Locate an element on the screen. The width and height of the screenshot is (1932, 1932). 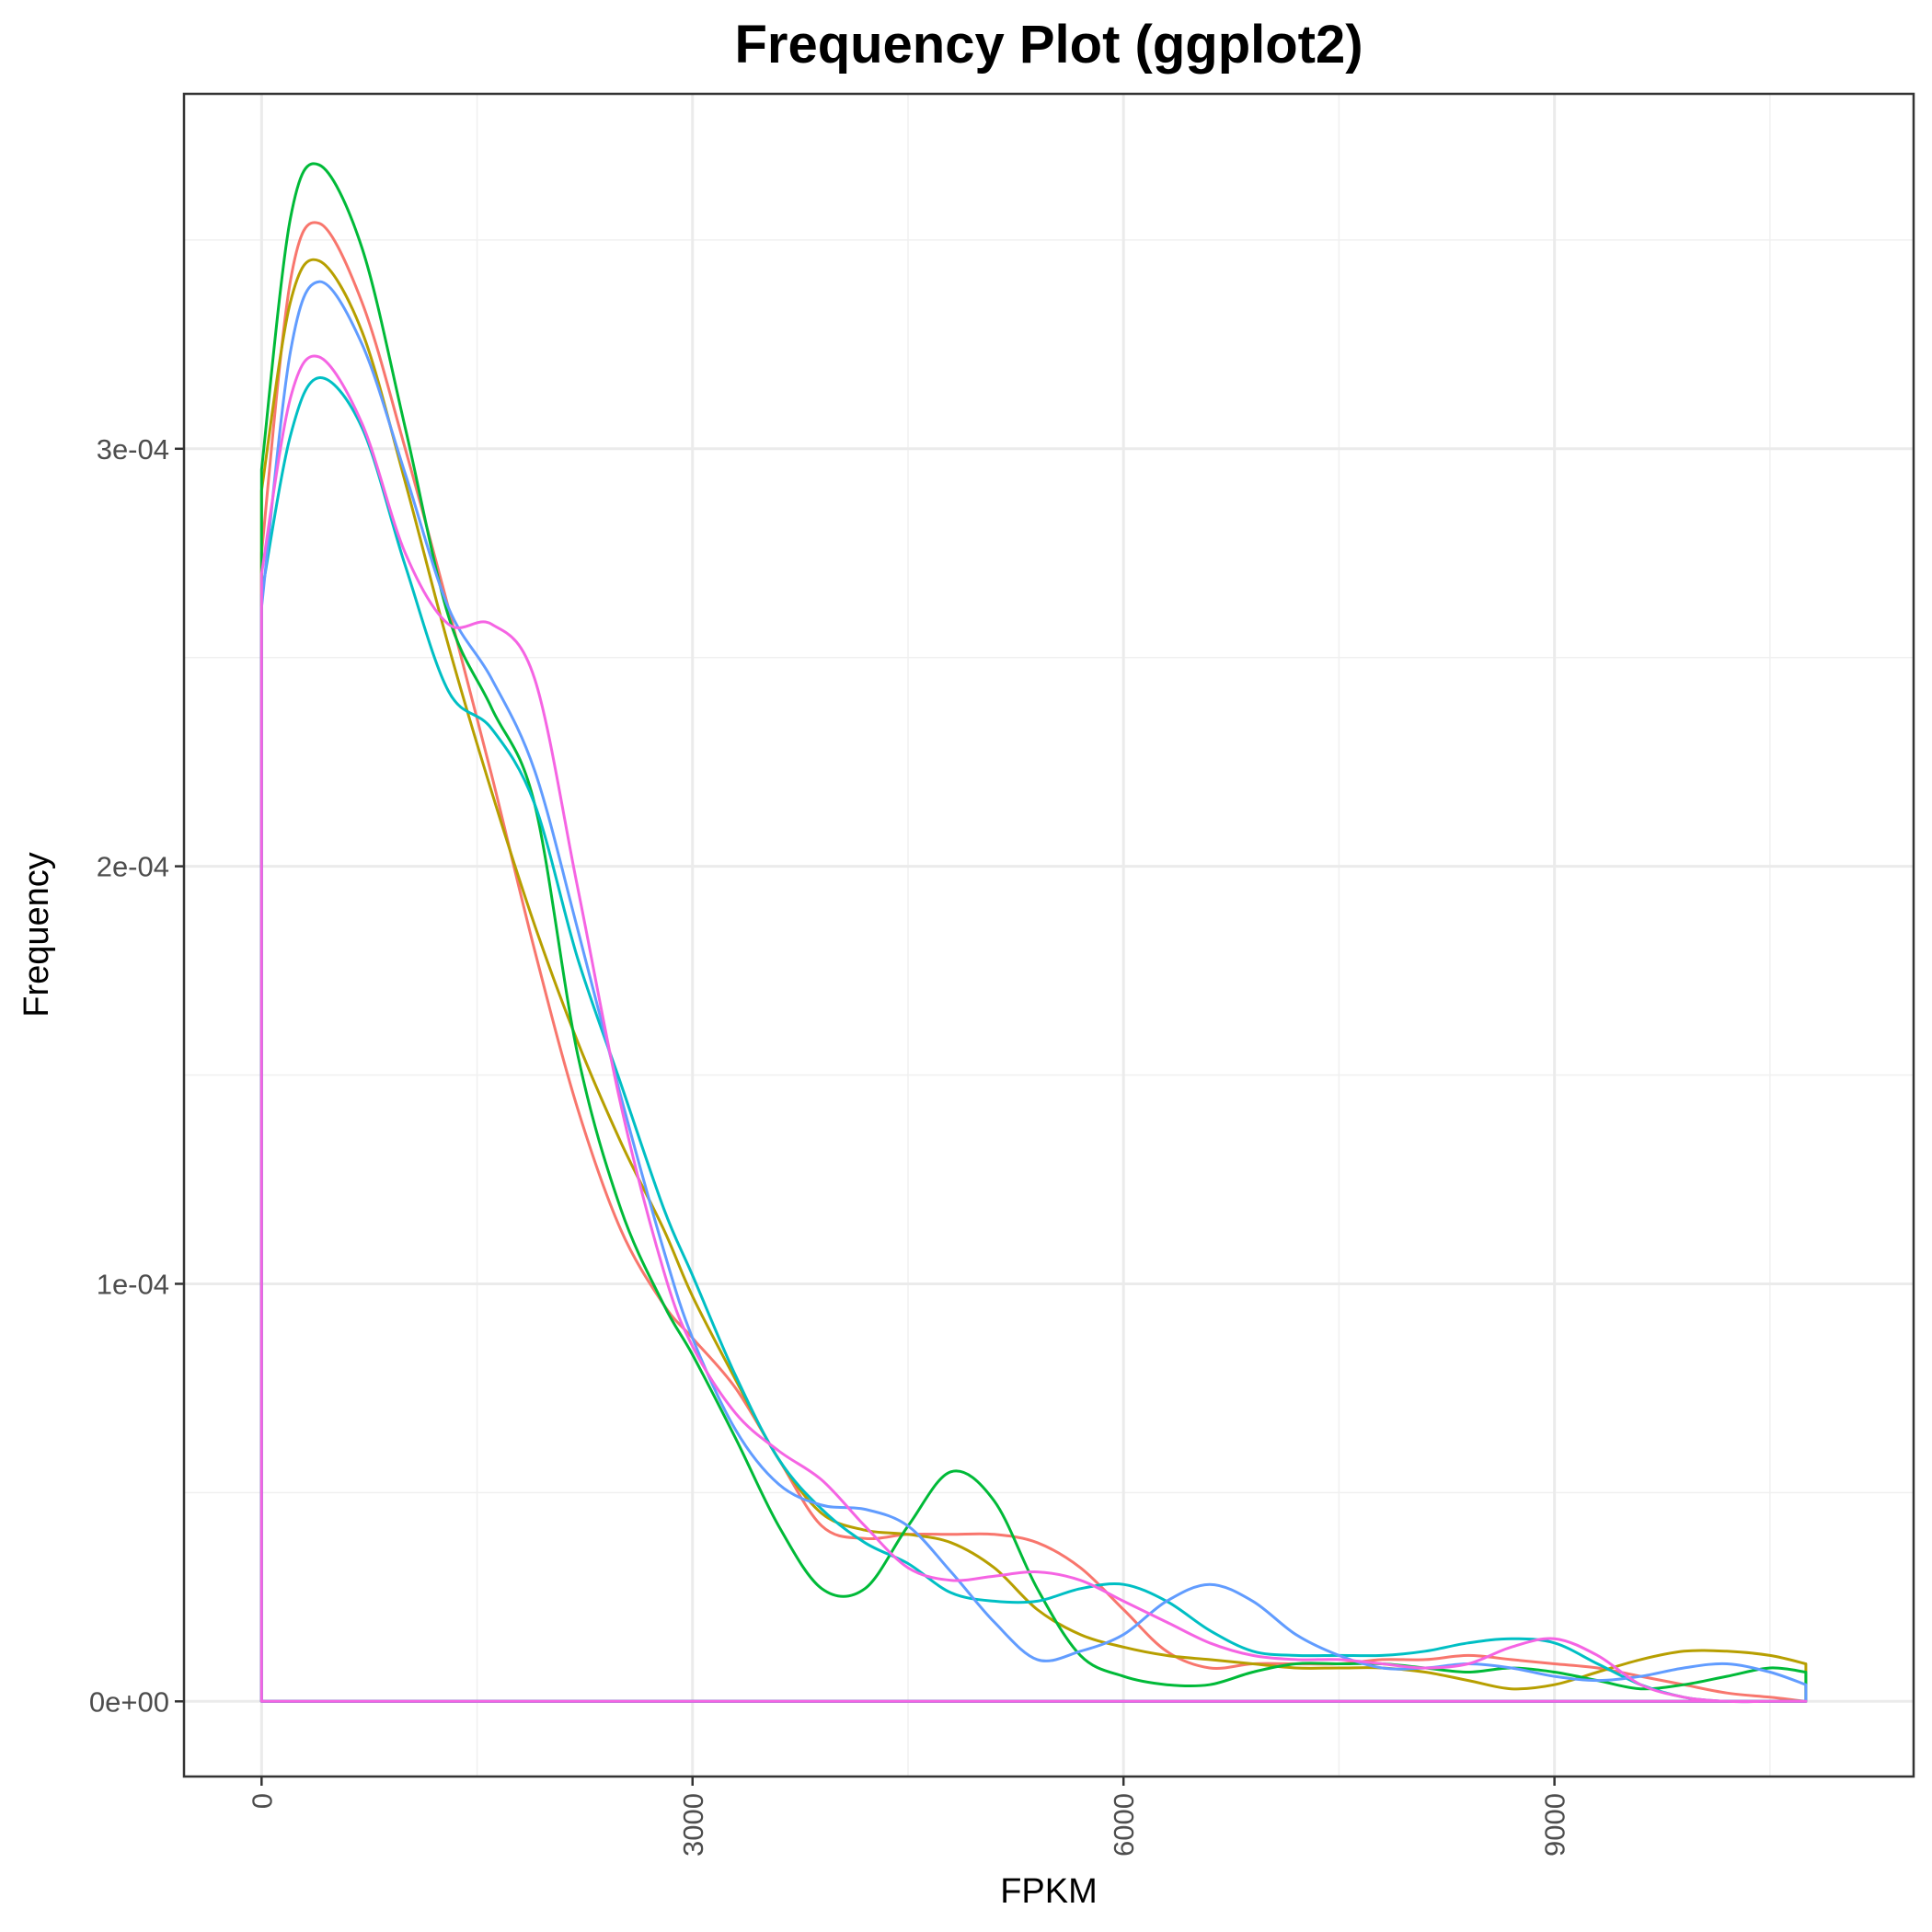
chart-title: Frequency Plot (ggplot2) is located at coordinates (1048, 45).